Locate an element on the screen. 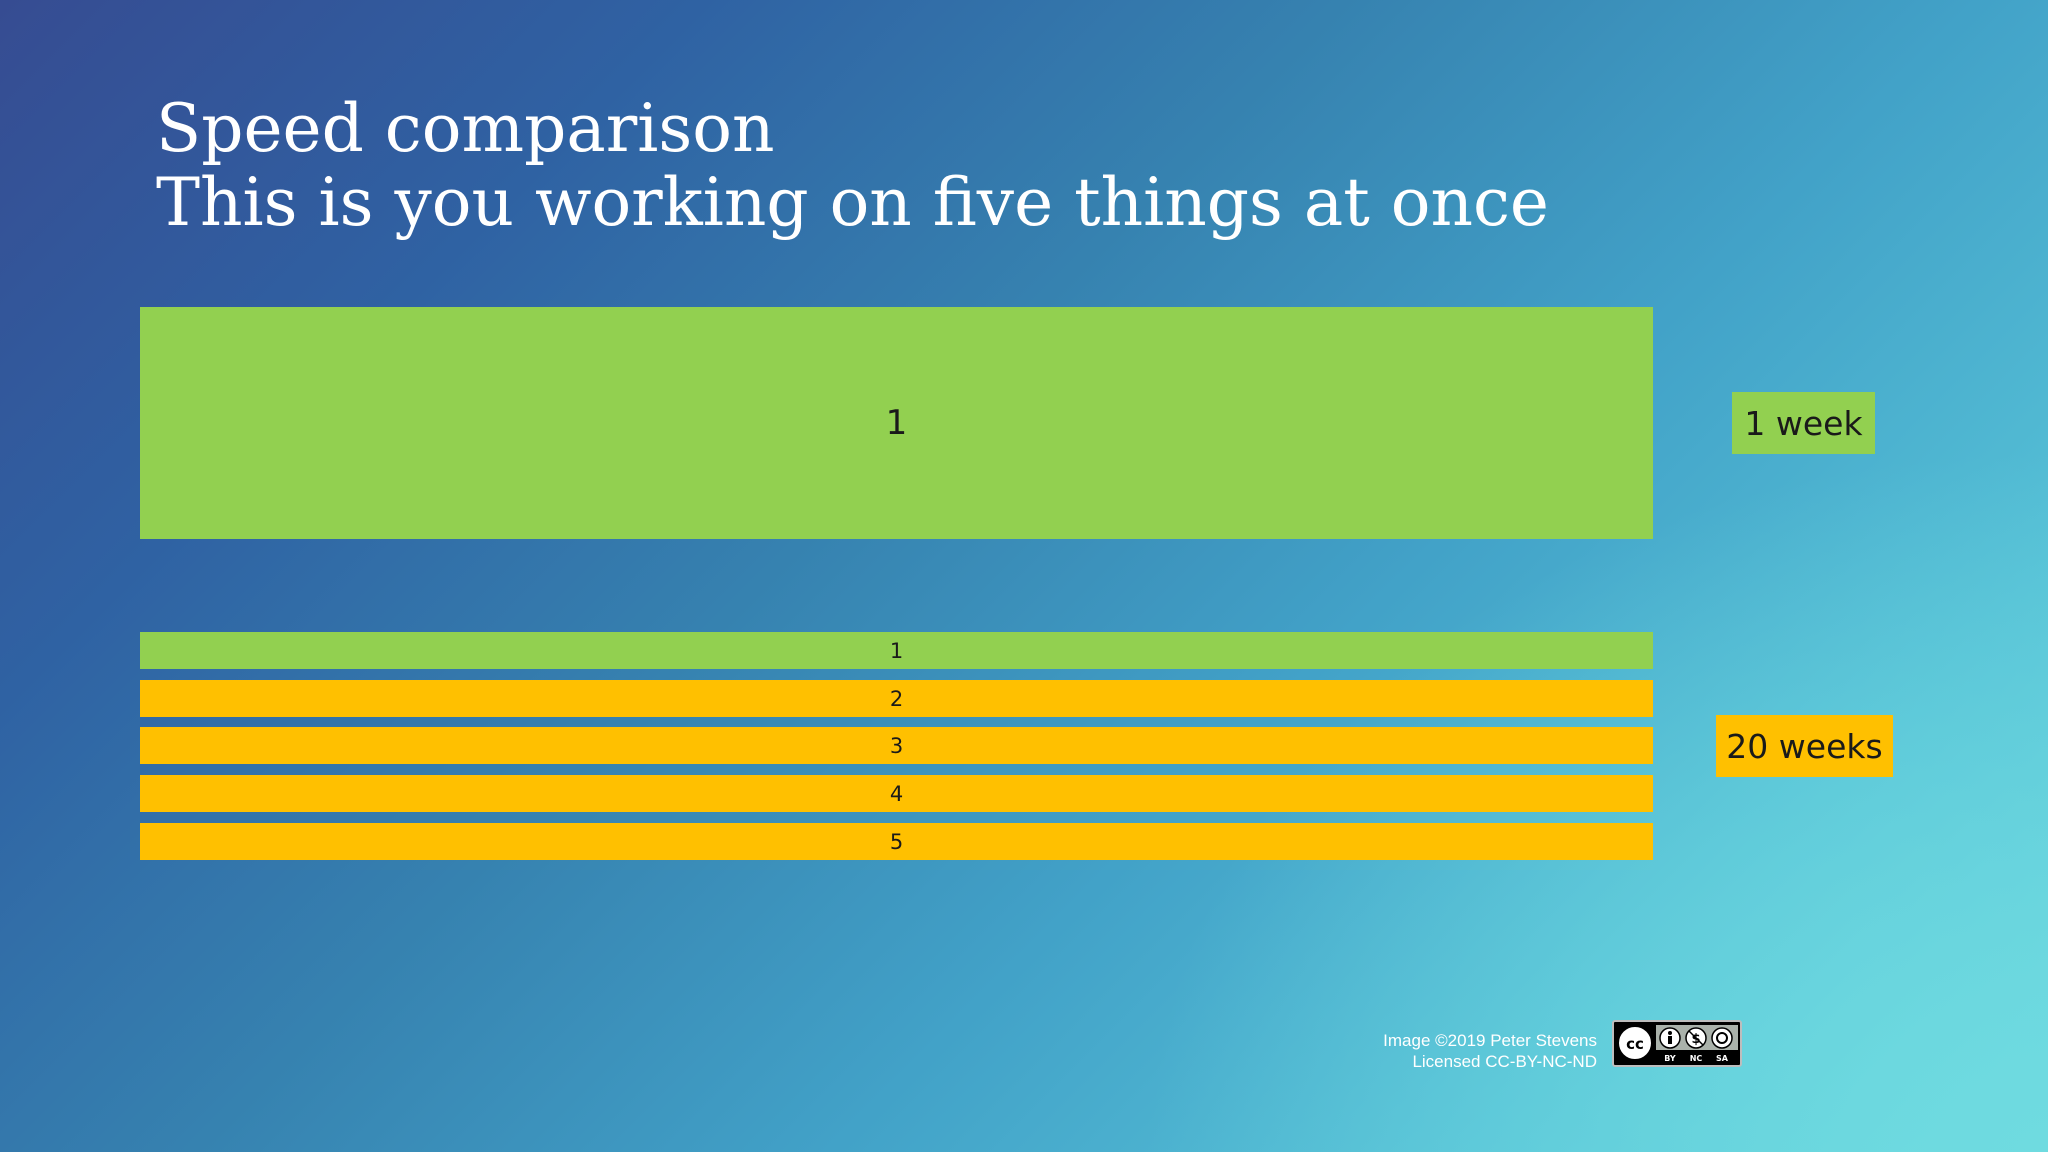 The height and width of the screenshot is (1152, 2048). multi-task-bar-4: 4 is located at coordinates (896, 793).